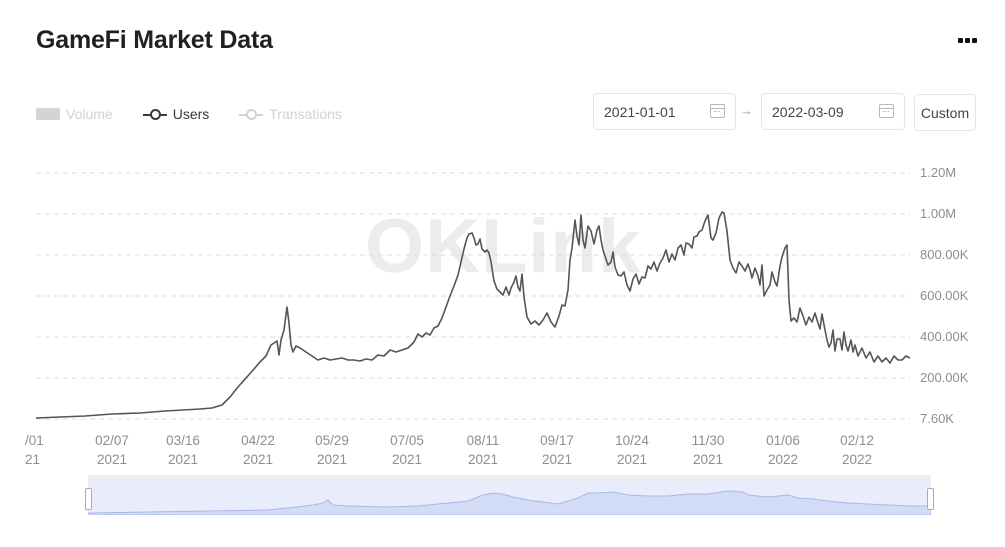  Describe the element at coordinates (945, 112) in the screenshot. I see `custom-range-button: Custom` at that location.